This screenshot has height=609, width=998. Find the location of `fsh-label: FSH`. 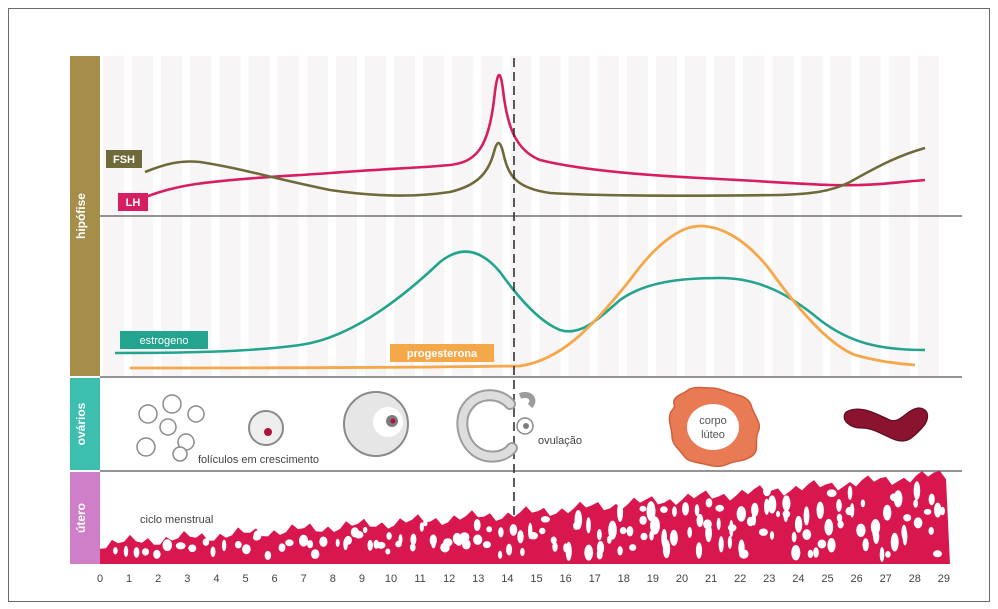

fsh-label: FSH is located at coordinates (124, 160).